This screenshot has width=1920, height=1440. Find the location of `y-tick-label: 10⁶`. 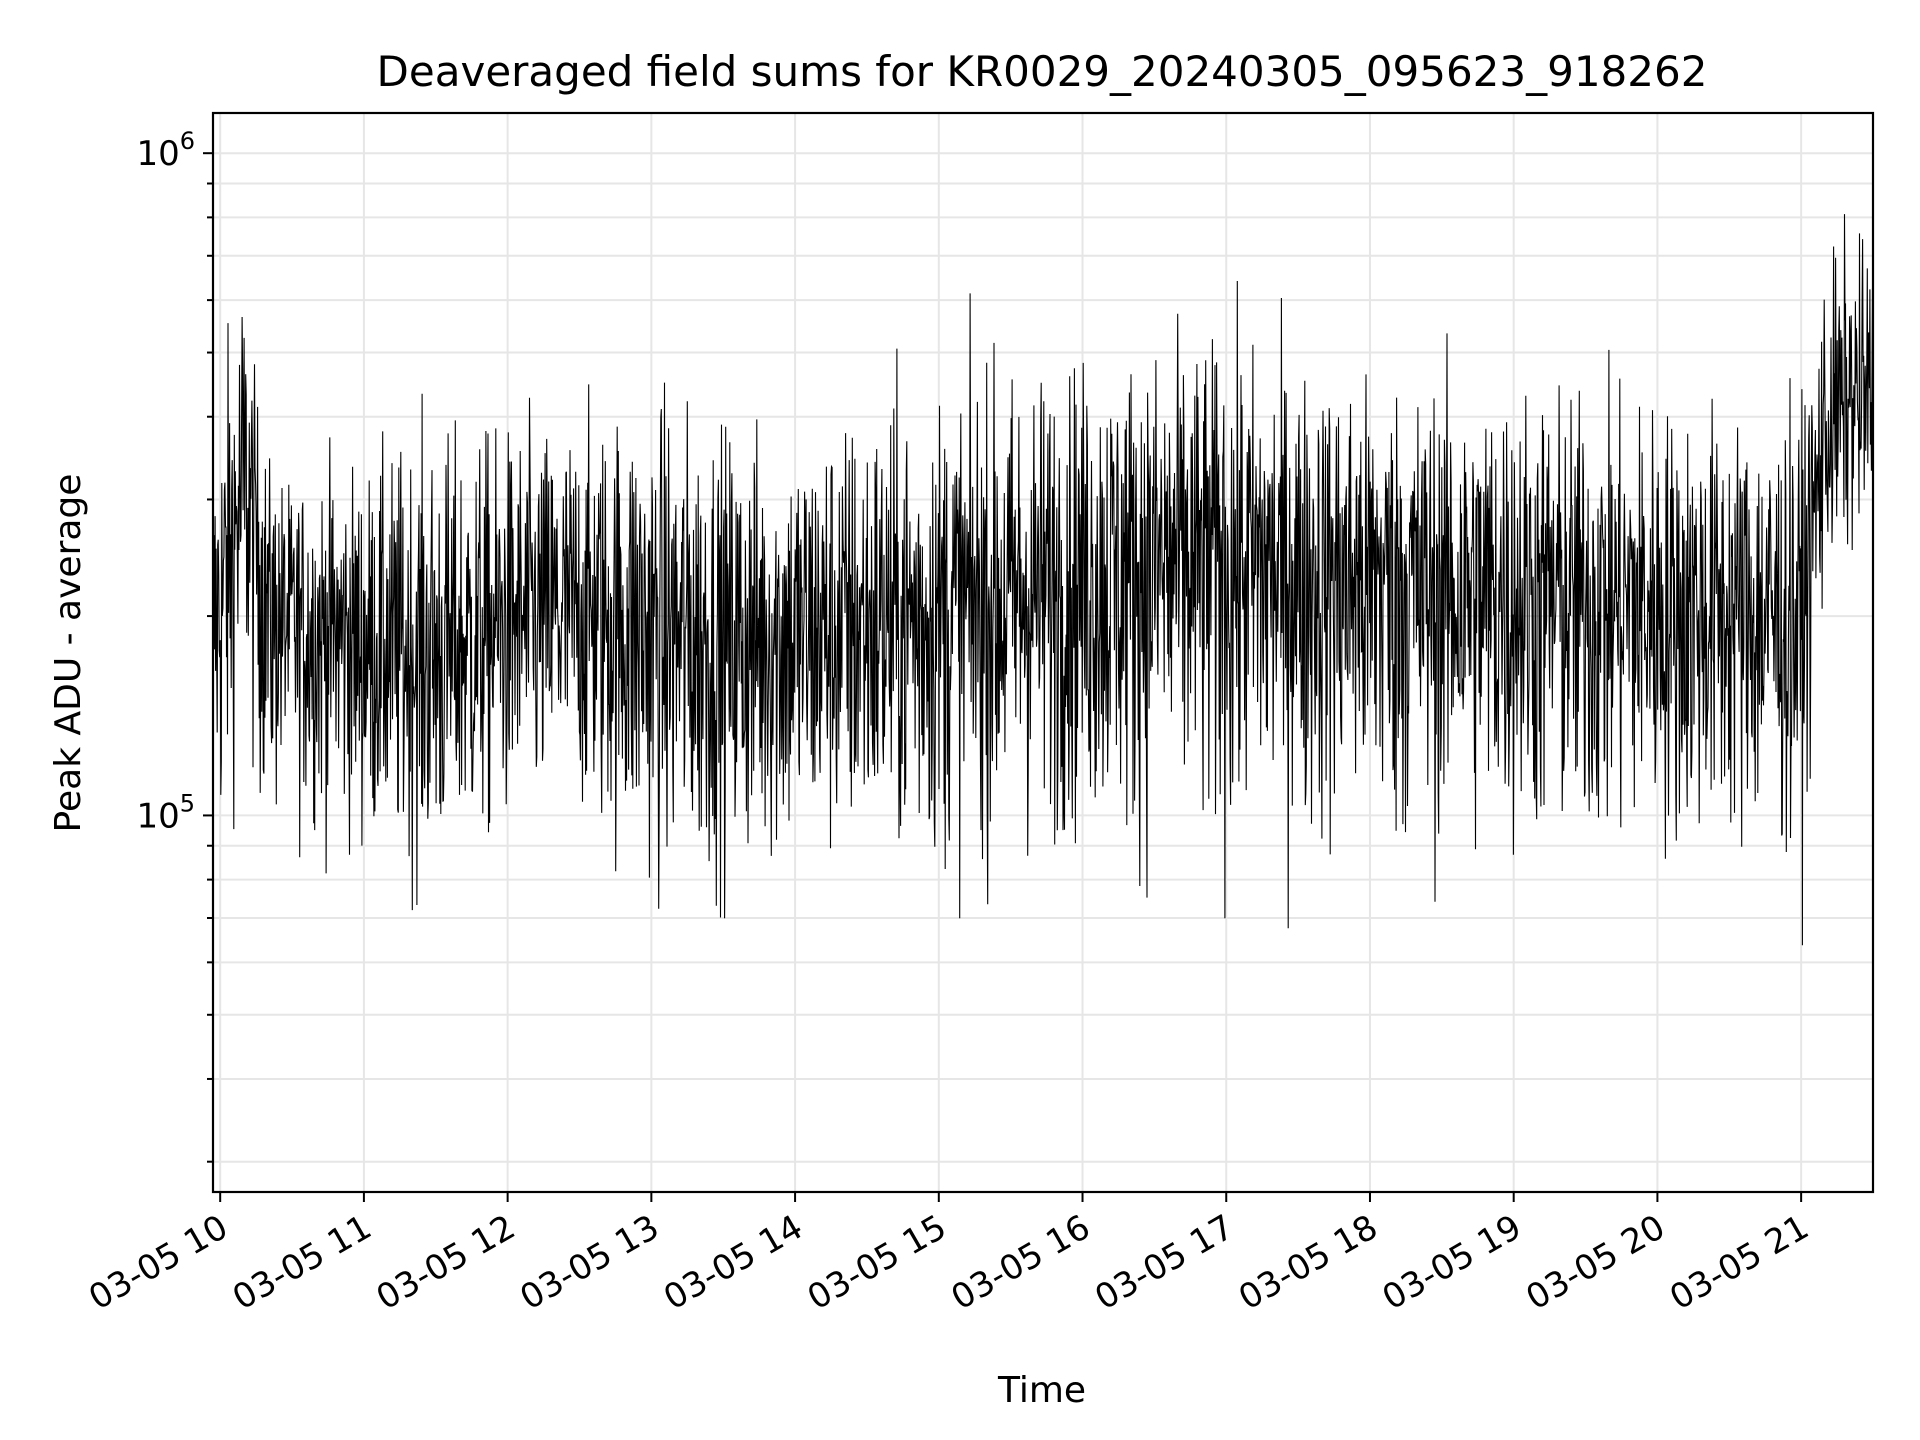

y-tick-label: 10⁶ is located at coordinates (165, 150).